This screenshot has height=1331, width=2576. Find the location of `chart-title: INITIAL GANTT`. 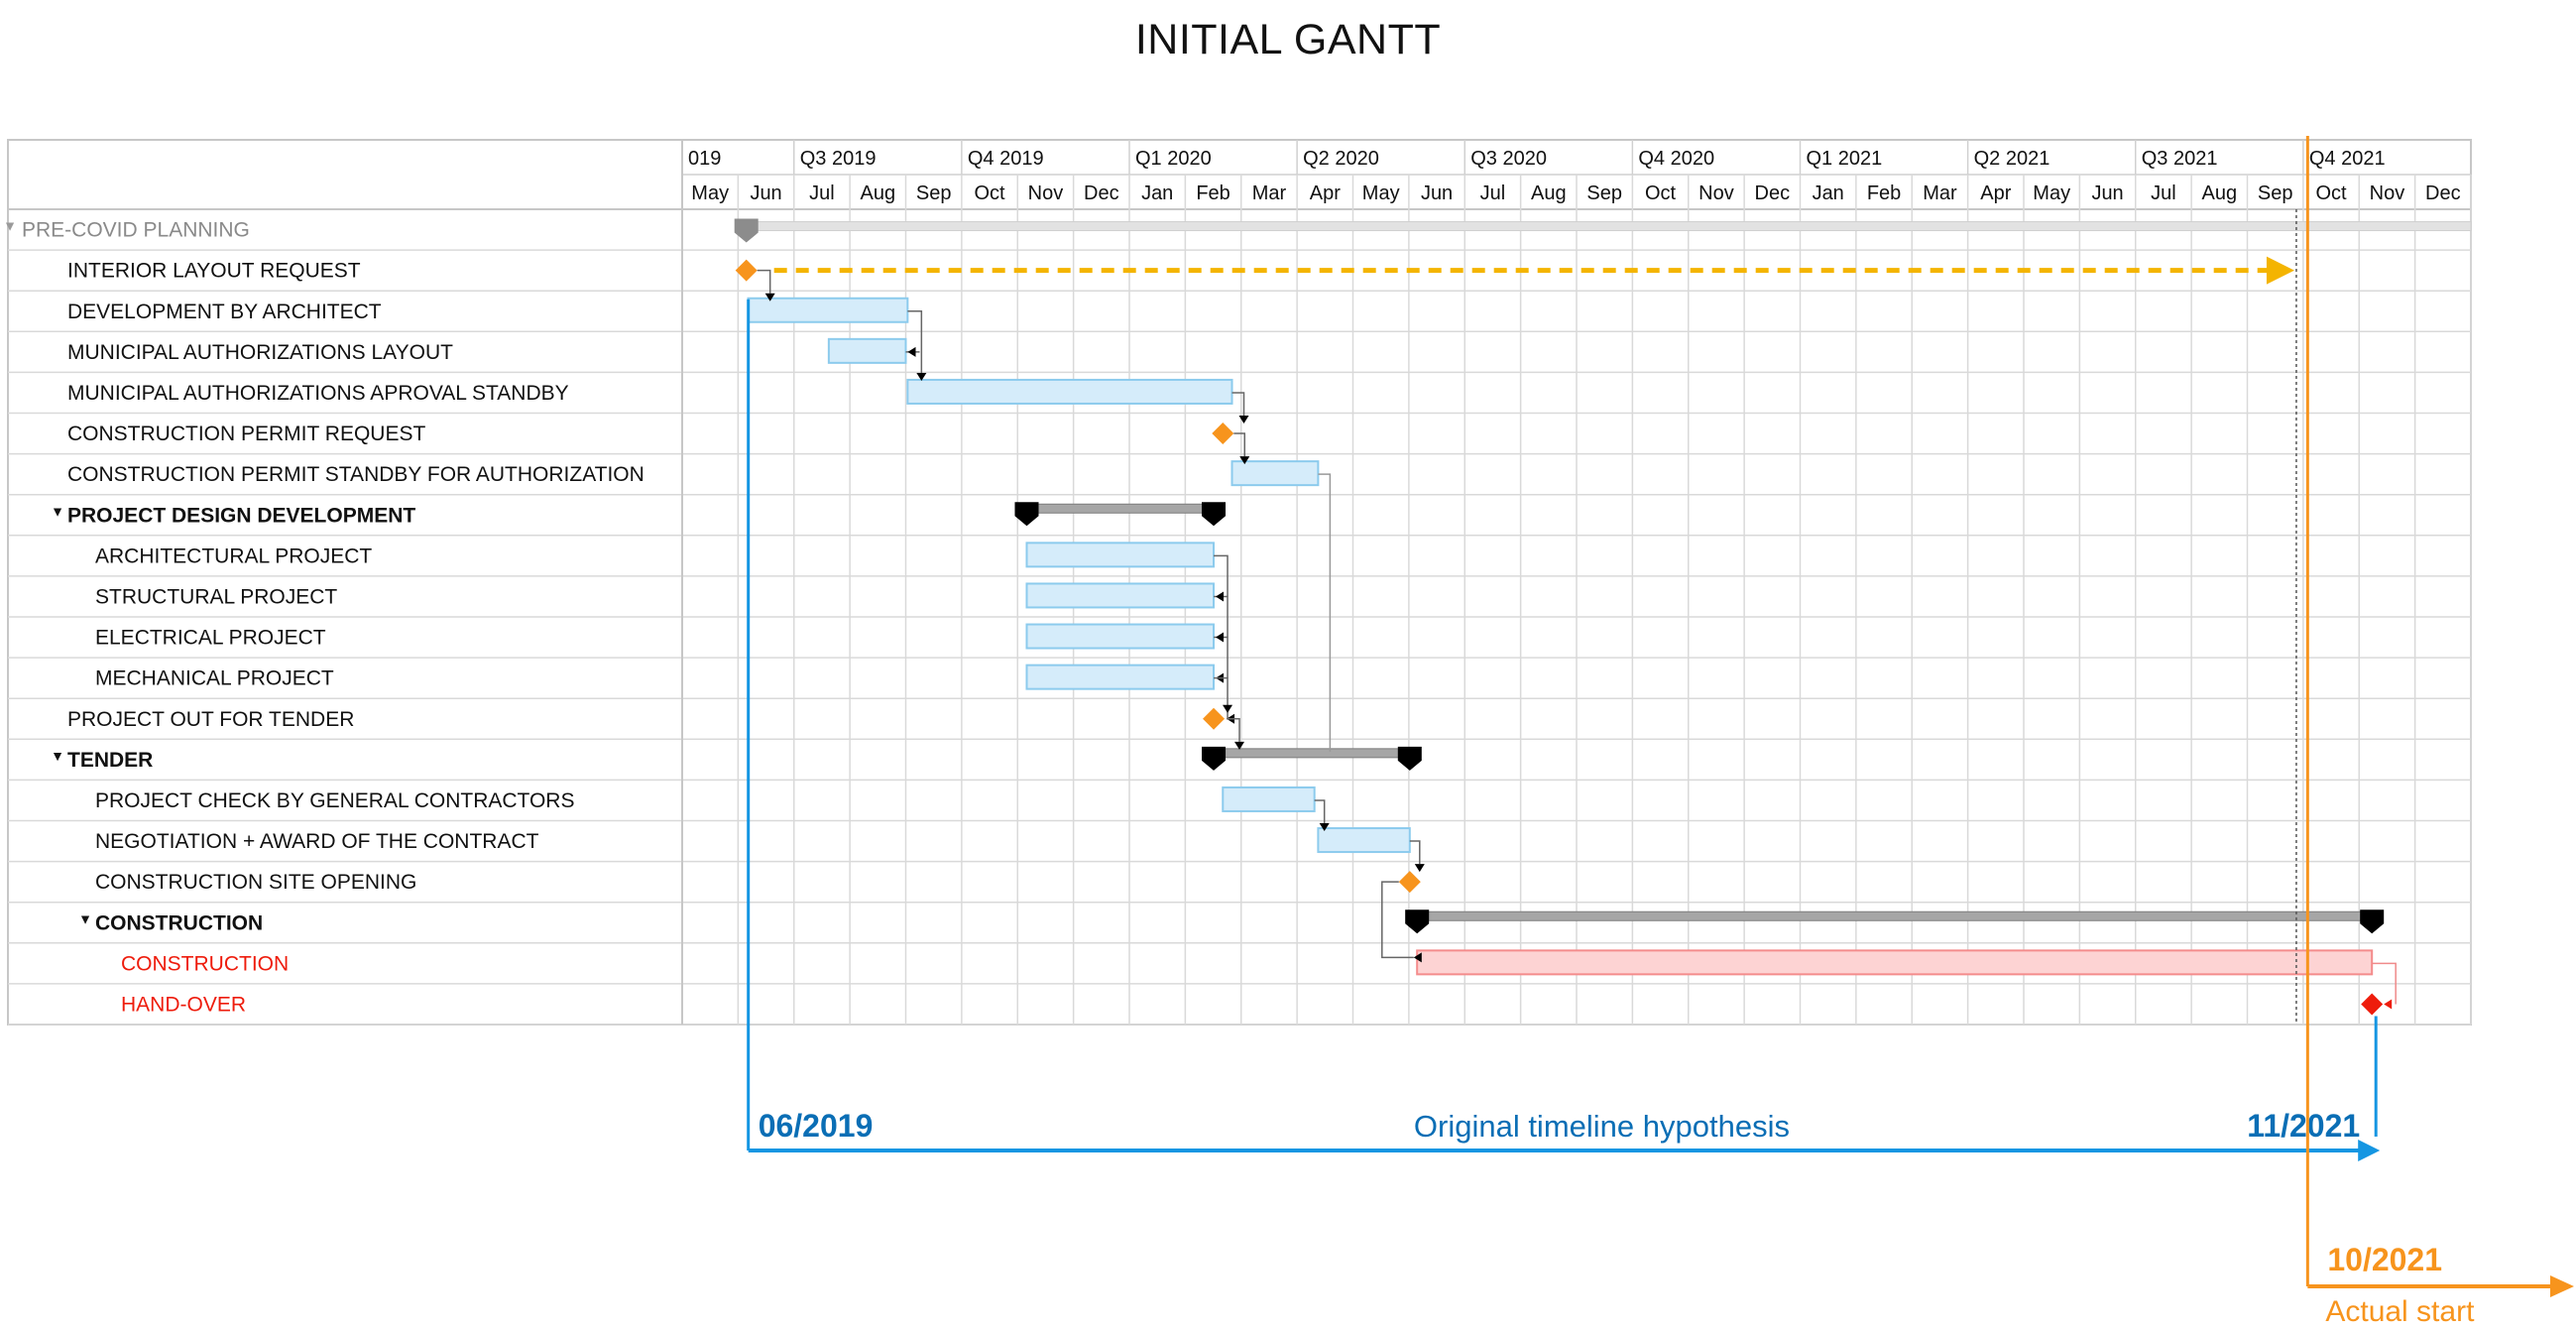

chart-title: INITIAL GANTT is located at coordinates (1288, 39).